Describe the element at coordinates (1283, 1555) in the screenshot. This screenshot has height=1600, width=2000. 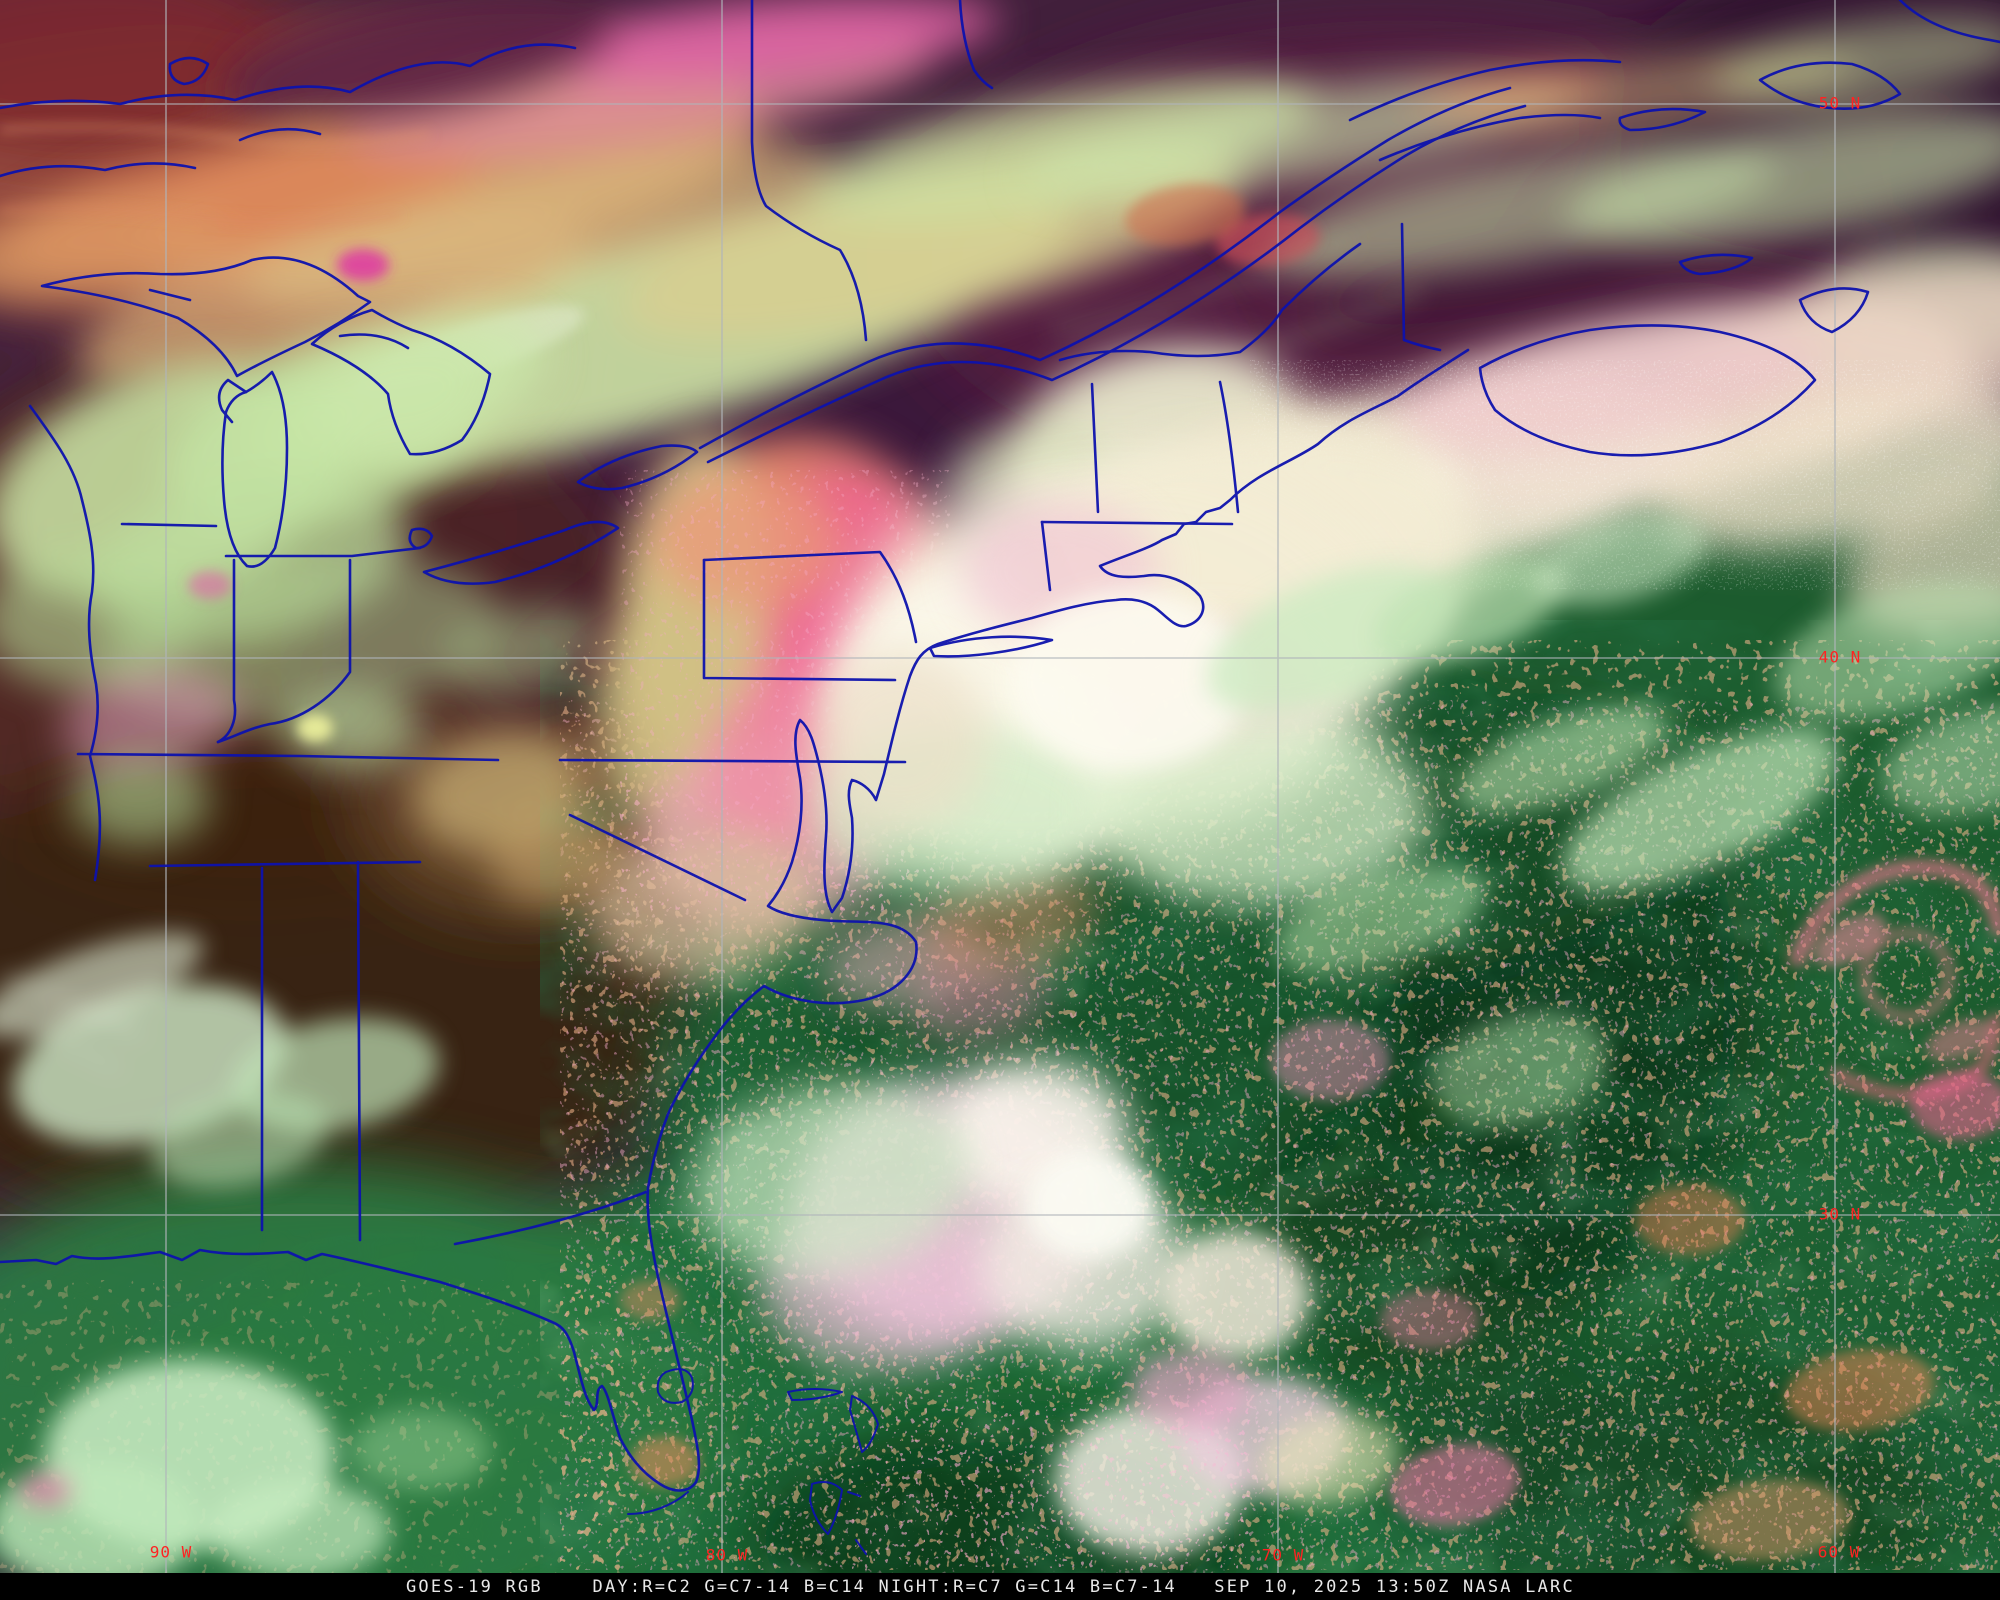
I see `longitude-label-70w: 70 W` at that location.